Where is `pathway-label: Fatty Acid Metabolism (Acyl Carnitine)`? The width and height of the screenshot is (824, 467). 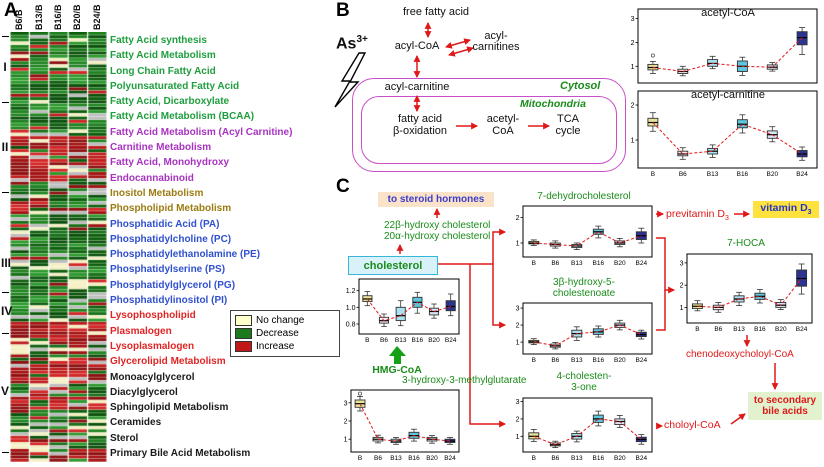
pathway-label: Fatty Acid Metabolism (Acyl Carnitine) is located at coordinates (201, 132).